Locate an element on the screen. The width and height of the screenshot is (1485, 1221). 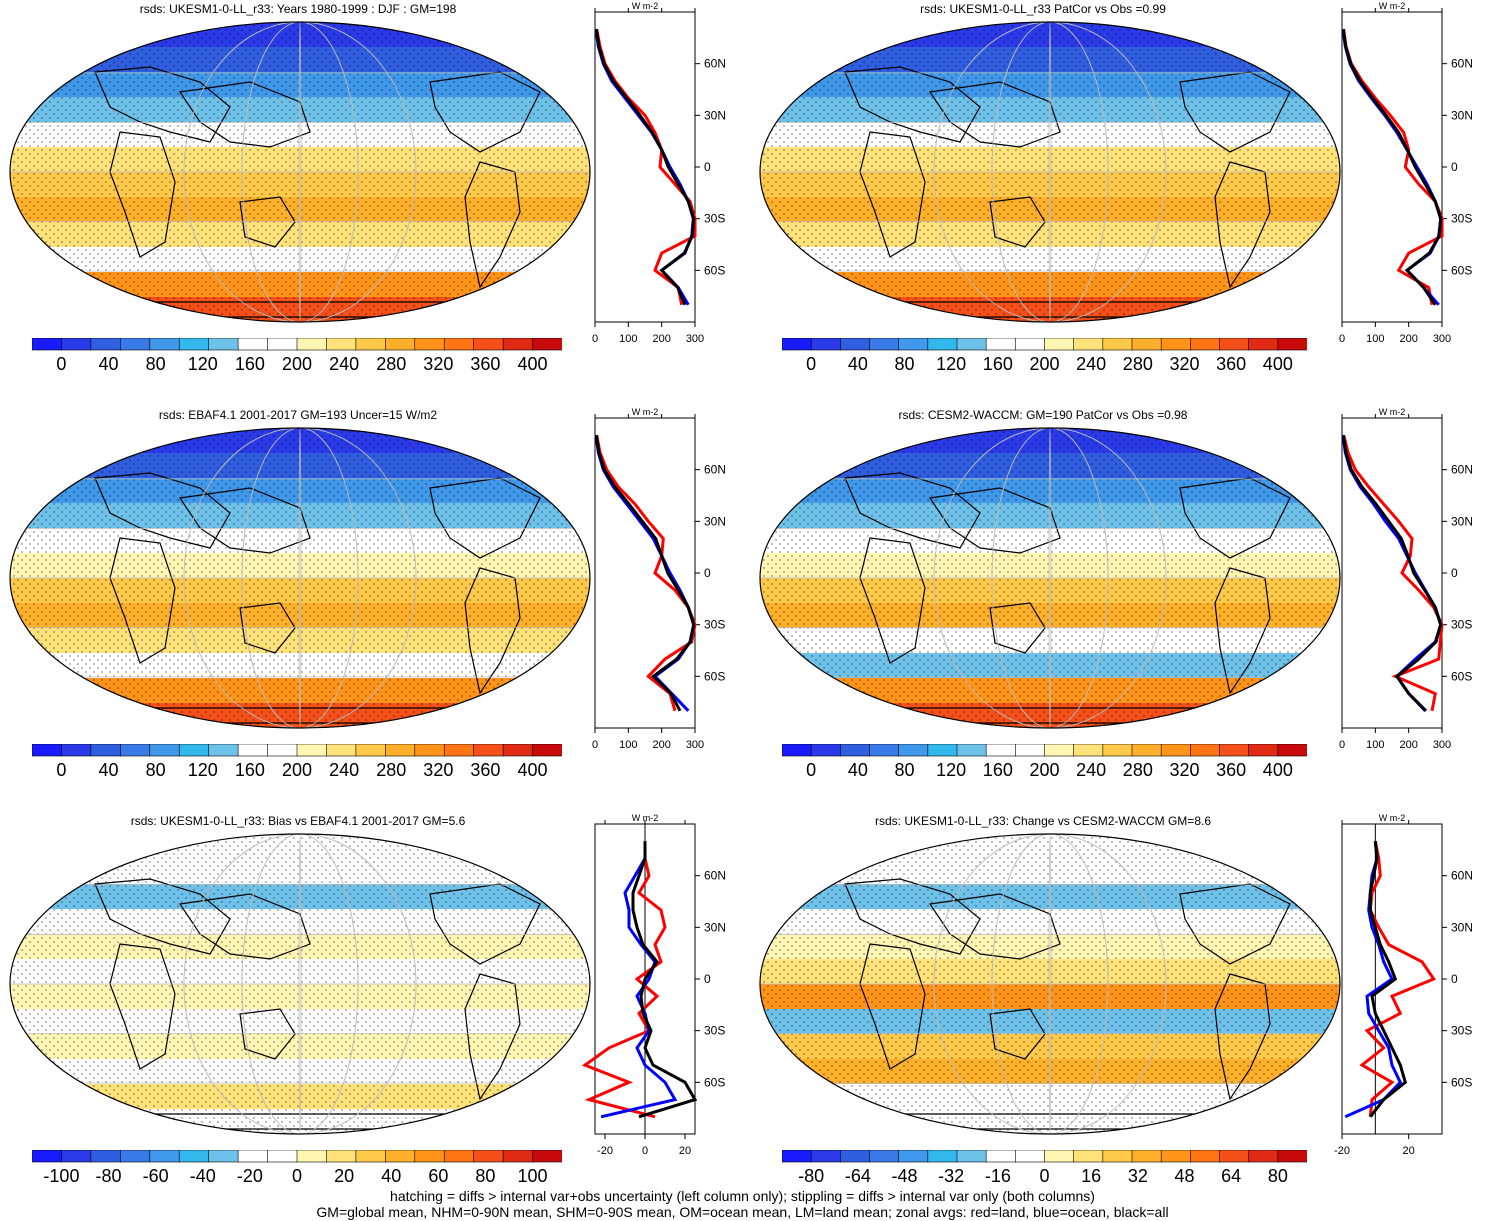
zonal-profile: W m-2 60N 30N 0 30S 60S 0 100 200 300 is located at coordinates (658, 579).